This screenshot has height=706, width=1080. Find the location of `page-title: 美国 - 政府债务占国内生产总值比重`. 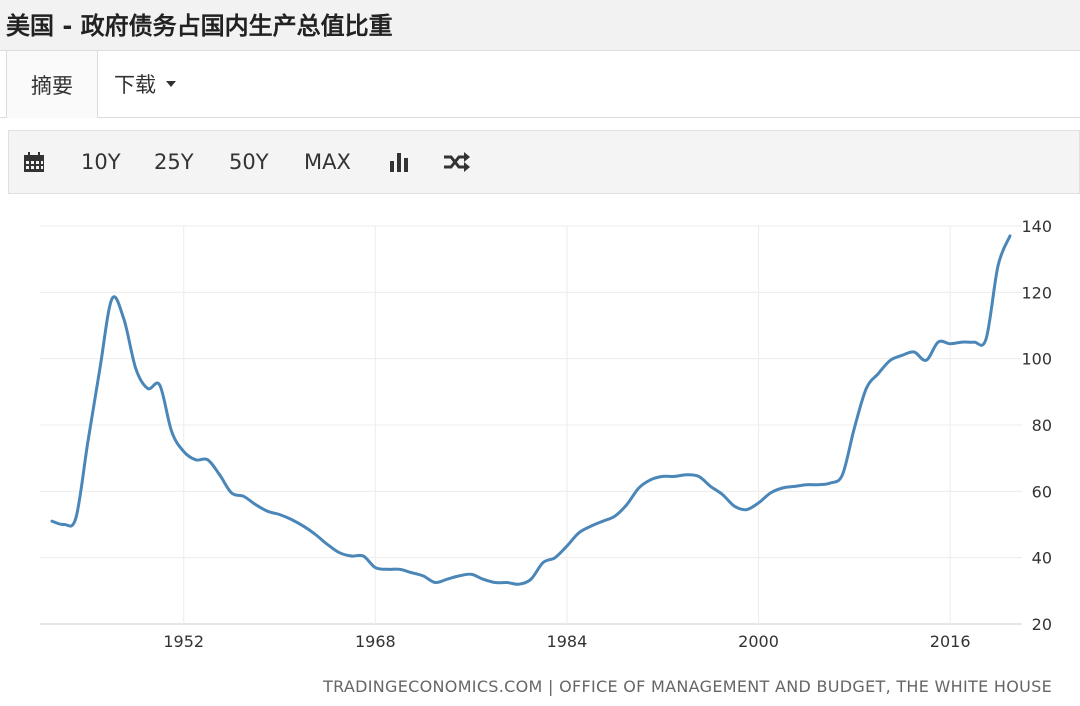

page-title: 美国 - 政府债务占国内生产总值比重 is located at coordinates (199, 26).